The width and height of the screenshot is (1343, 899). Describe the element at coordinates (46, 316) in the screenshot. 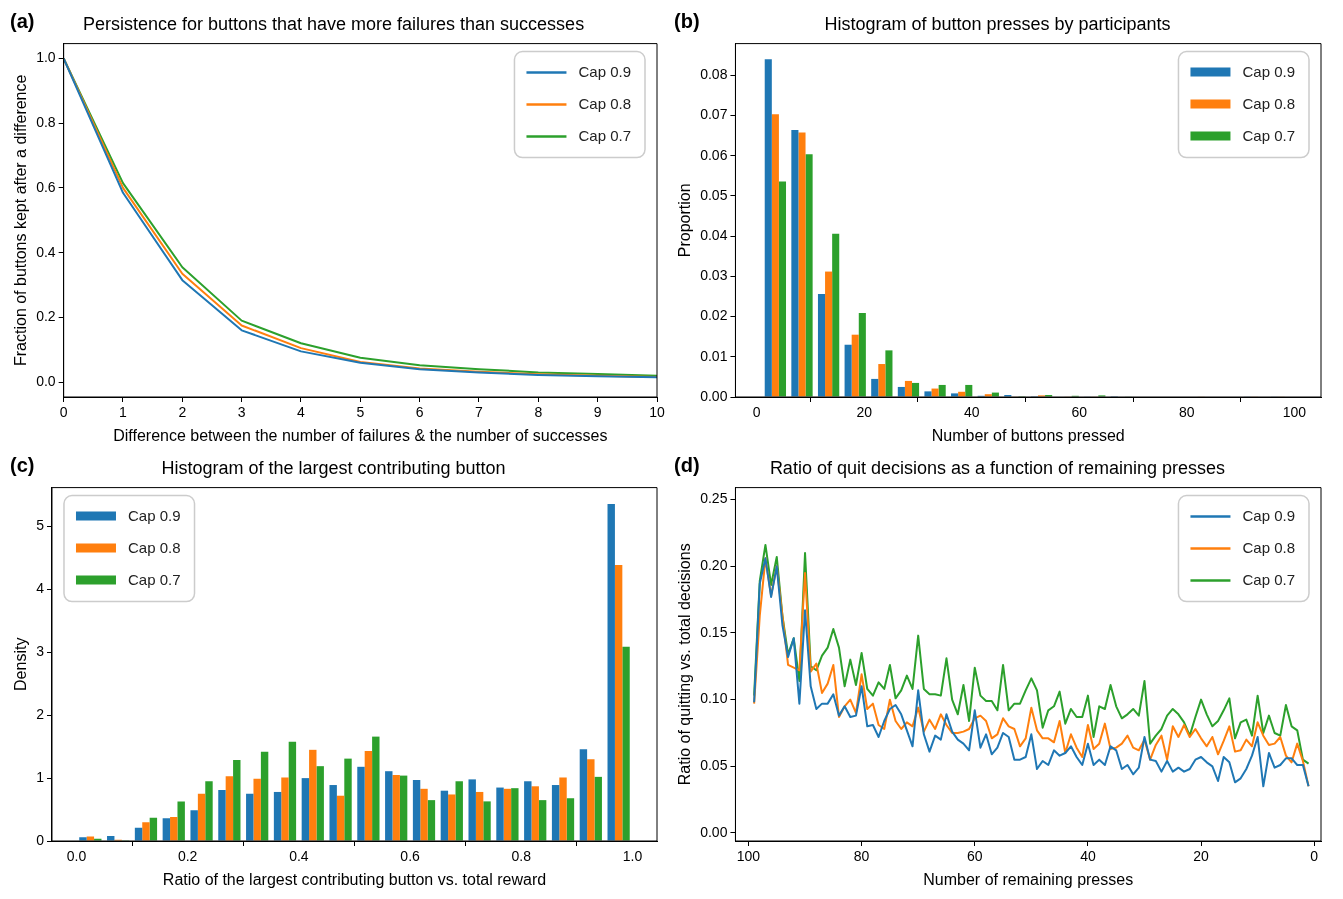

I see `y-tick-label: 0.2` at that location.